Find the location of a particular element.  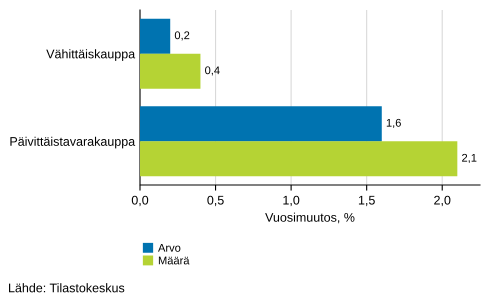

legend-label: Arvo is located at coordinates (169, 248).